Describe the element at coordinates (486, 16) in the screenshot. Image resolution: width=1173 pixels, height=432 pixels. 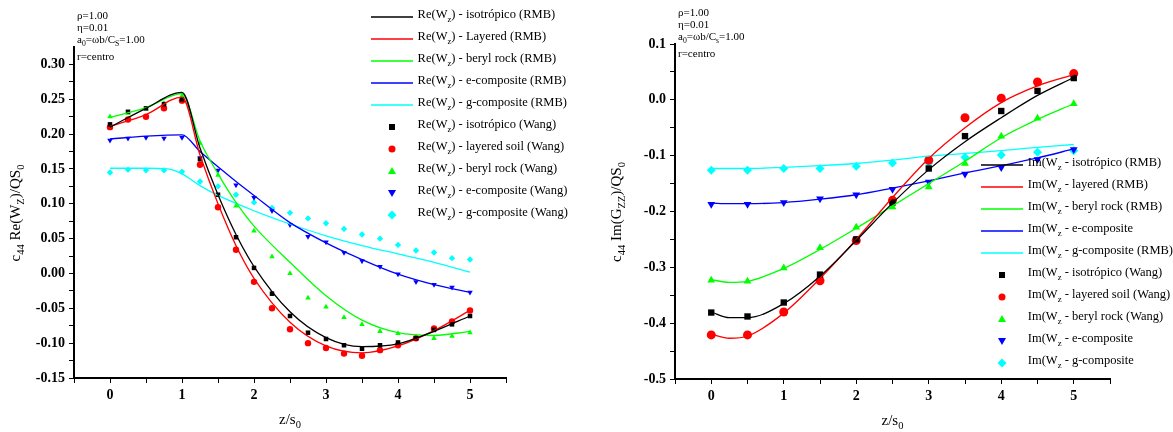
I see `legend-label: Re(W$_{z}$) - isotrópico (RMB)` at that location.